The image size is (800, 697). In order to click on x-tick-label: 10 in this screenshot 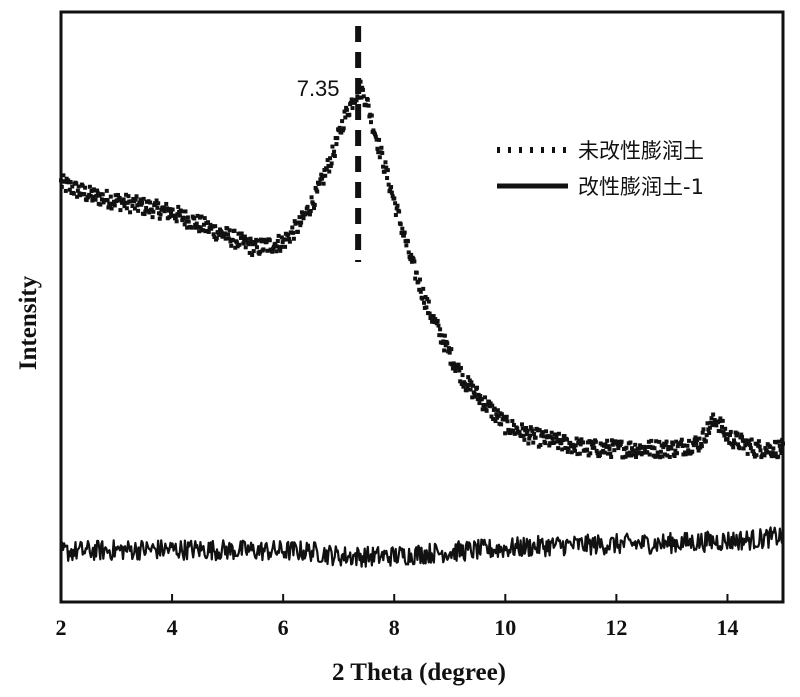, I will do `click(505, 627)`.